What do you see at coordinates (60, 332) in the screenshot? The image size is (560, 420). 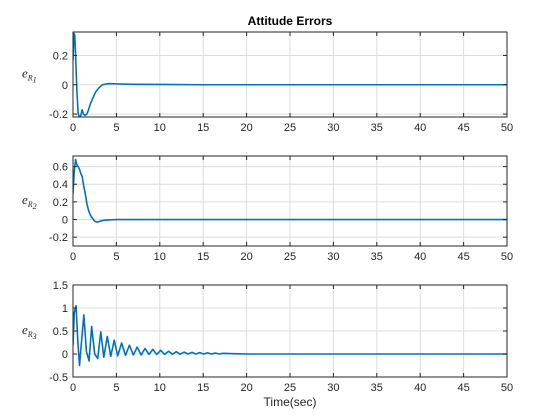 I see `y-tick-label: 0.5` at bounding box center [60, 332].